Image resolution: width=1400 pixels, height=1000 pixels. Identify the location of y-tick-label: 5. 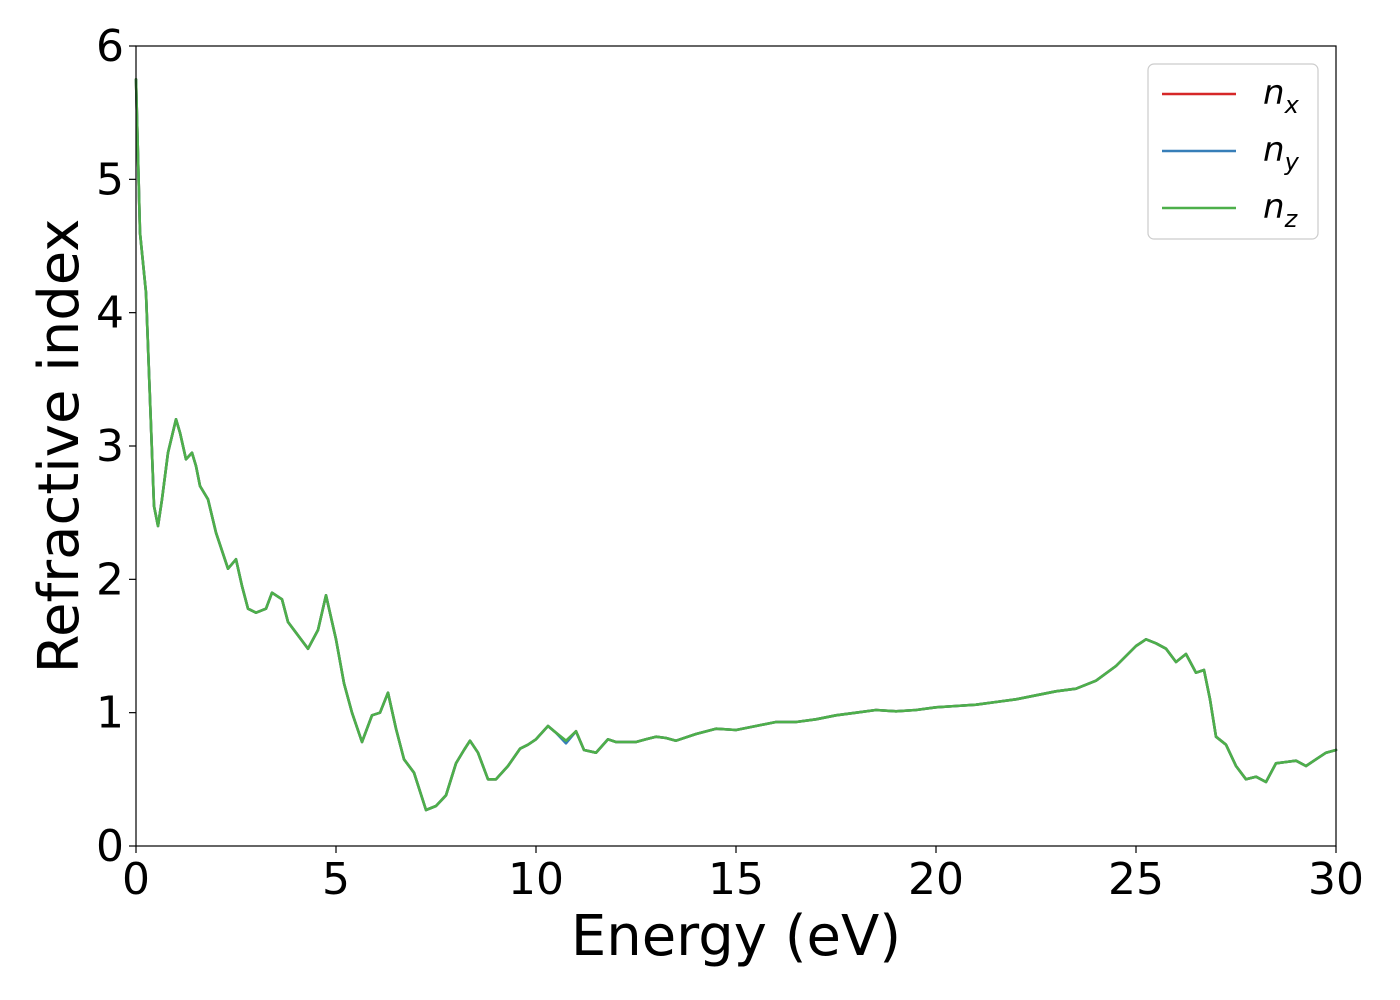
(110, 179).